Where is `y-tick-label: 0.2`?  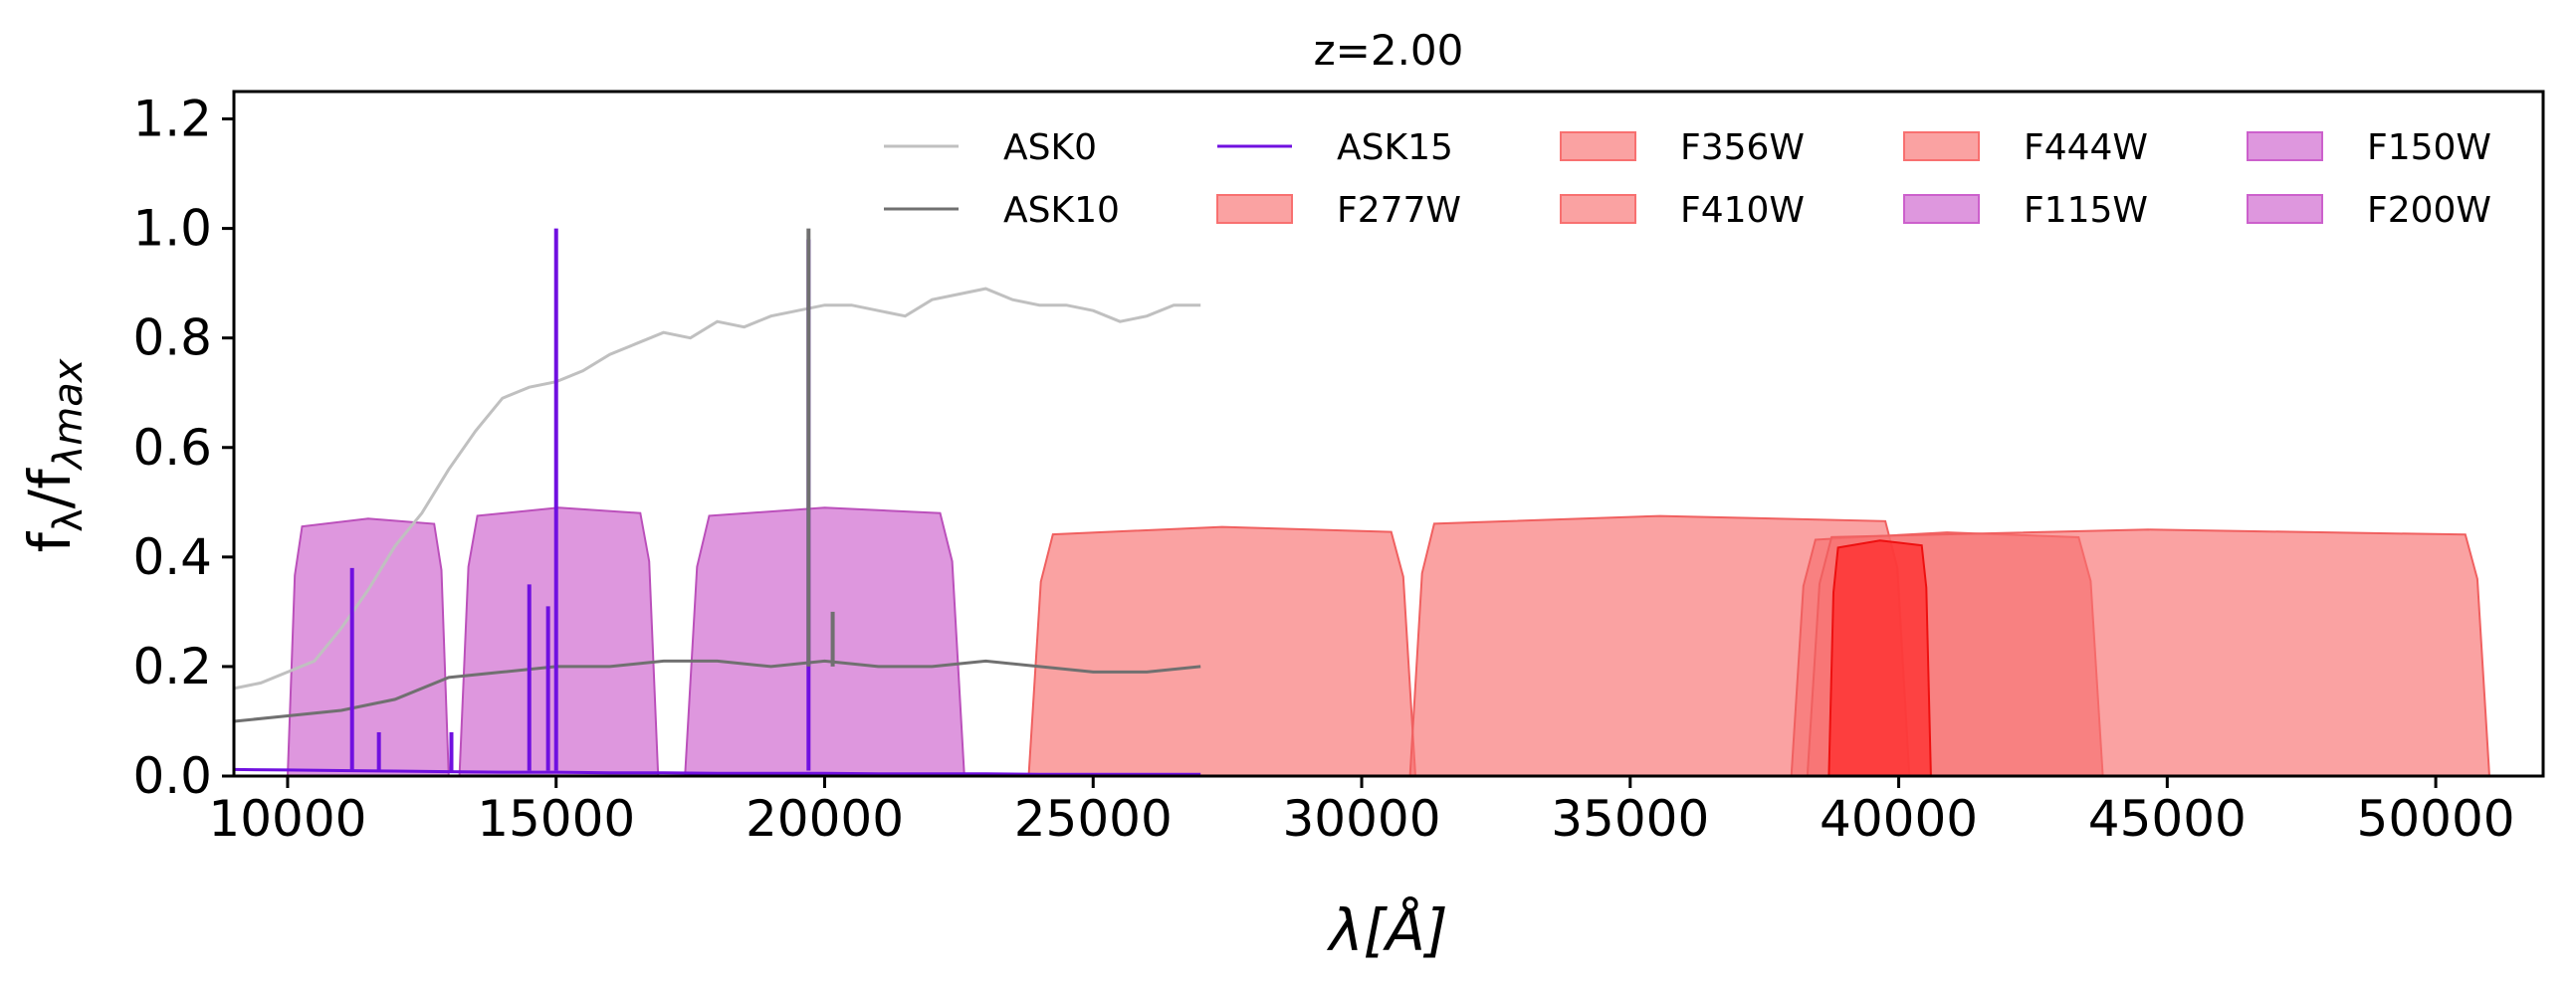
y-tick-label: 0.2 is located at coordinates (172, 666).